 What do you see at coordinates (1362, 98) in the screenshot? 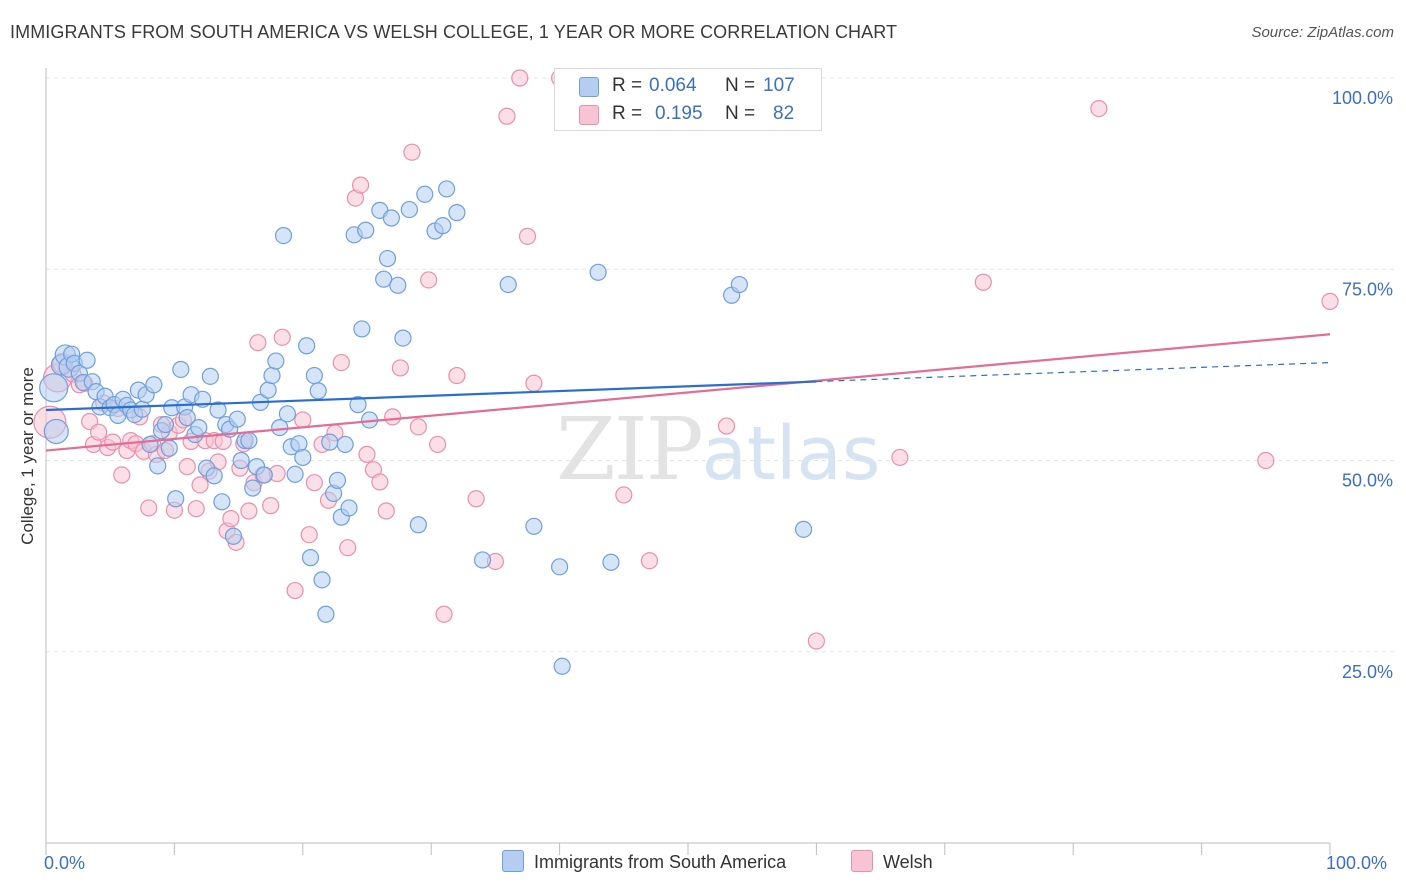
I see `y-tick-label-100: 100.0%` at bounding box center [1362, 98].